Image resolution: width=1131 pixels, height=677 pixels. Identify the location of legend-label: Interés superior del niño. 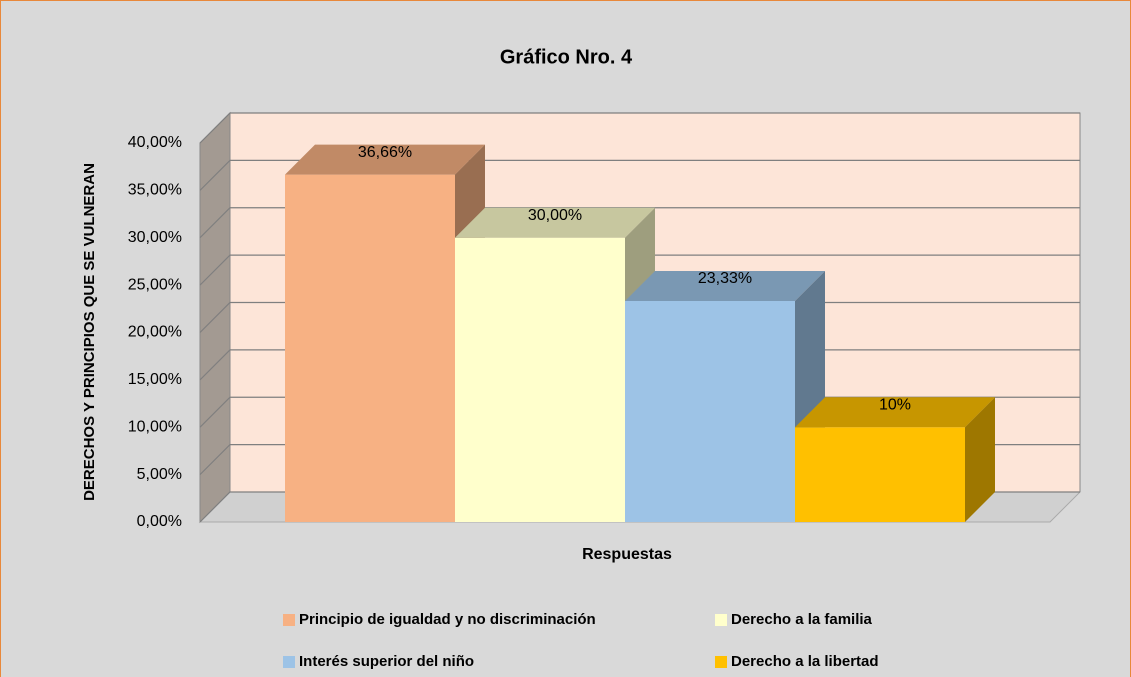
(386, 661).